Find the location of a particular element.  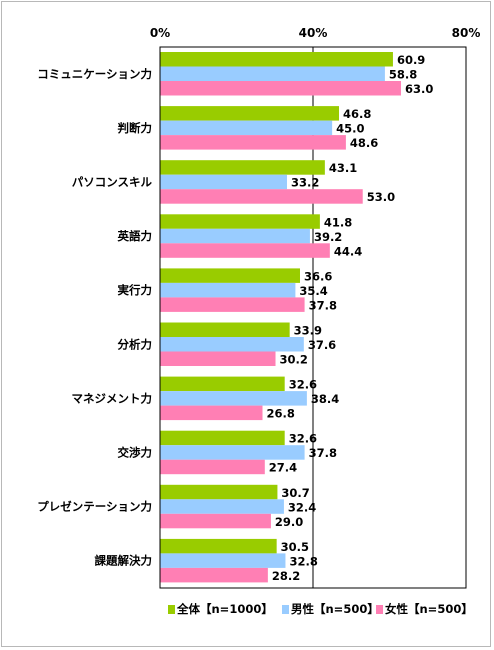

data-label: 26.8 is located at coordinates (281, 414).